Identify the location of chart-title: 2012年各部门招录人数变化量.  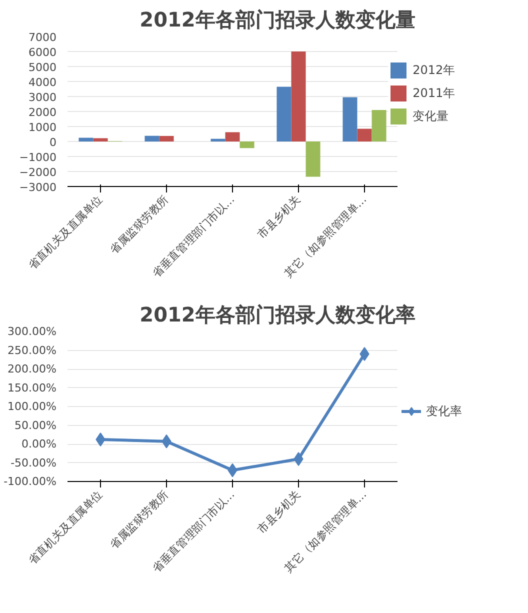
(278, 20).